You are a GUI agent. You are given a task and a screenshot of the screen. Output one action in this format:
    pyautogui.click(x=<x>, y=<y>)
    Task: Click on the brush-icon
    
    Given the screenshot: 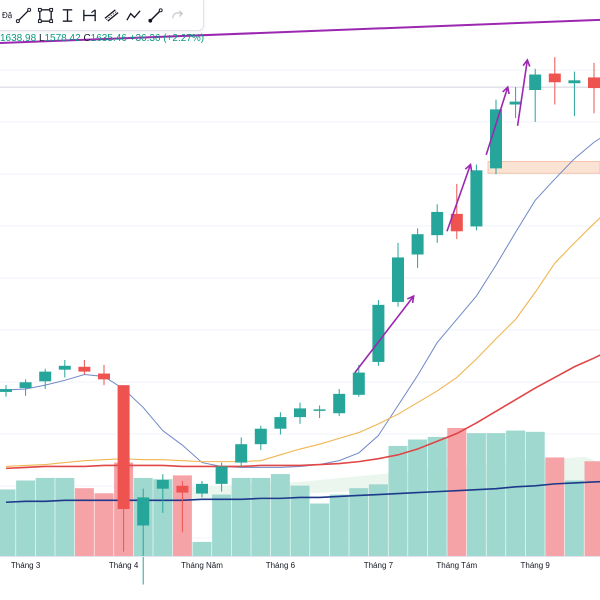 What is the action you would take?
    pyautogui.click(x=155, y=15)
    